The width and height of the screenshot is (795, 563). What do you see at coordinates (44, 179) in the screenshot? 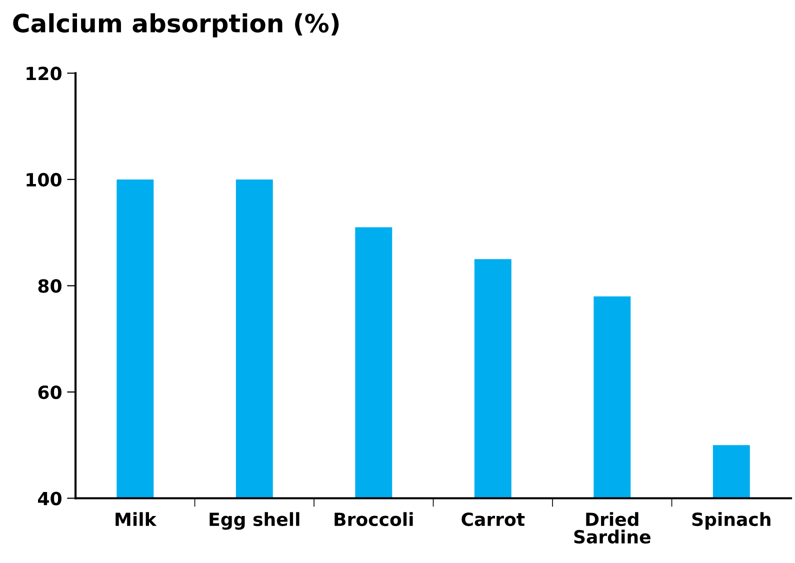
I see `y-tick-label: 100` at bounding box center [44, 179].